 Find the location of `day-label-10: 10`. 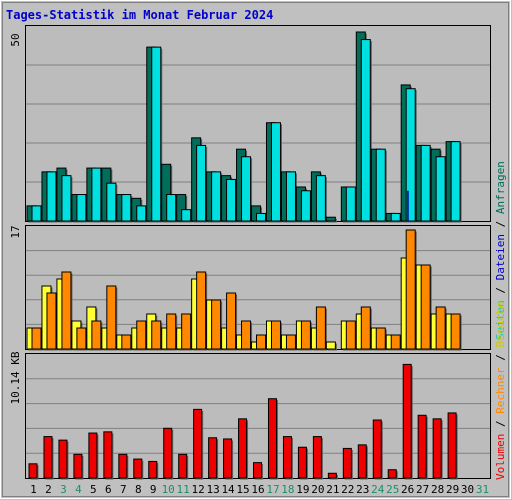

day-label-10: 10 is located at coordinates (168, 489).